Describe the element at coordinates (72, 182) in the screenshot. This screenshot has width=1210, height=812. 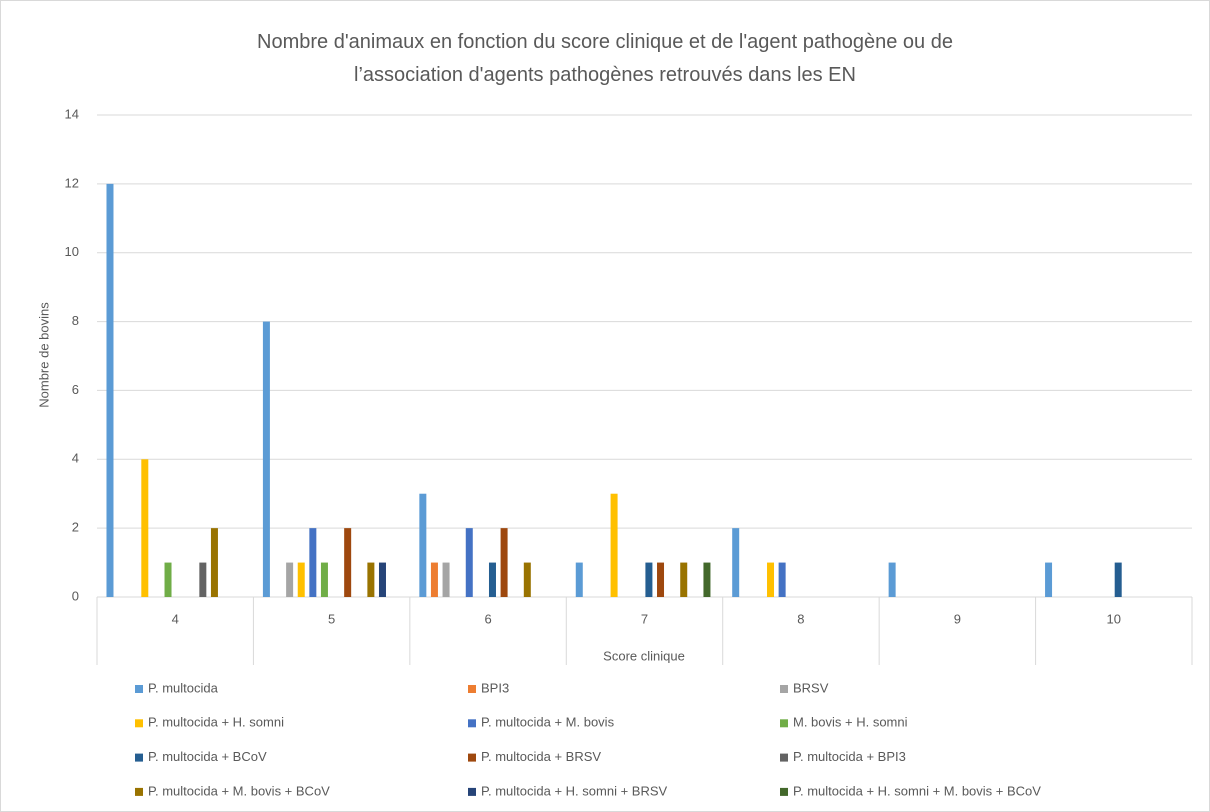
I see `y-tick-label: 12` at that location.